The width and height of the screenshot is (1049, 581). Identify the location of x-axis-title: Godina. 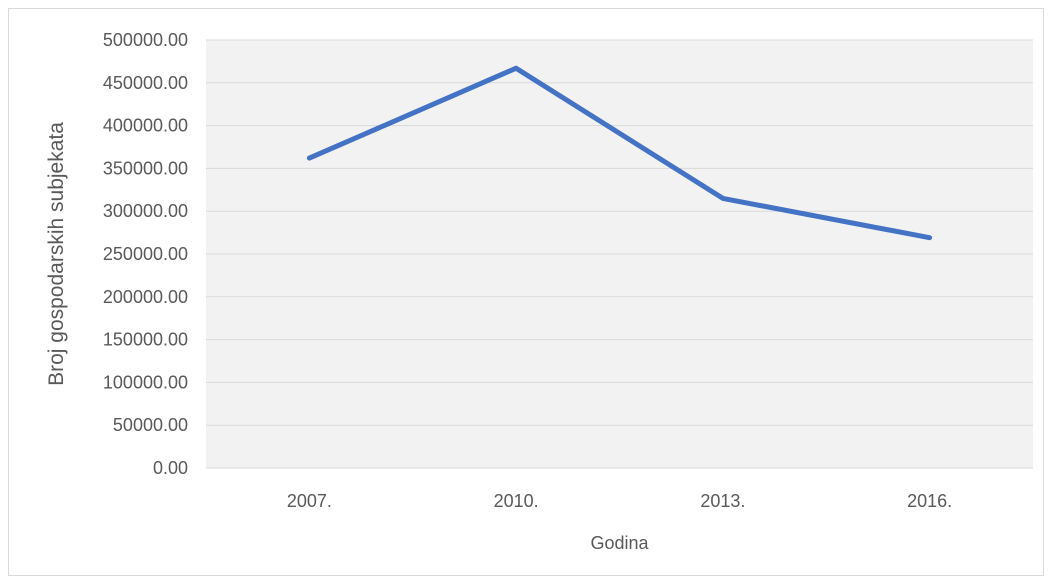
(619, 543).